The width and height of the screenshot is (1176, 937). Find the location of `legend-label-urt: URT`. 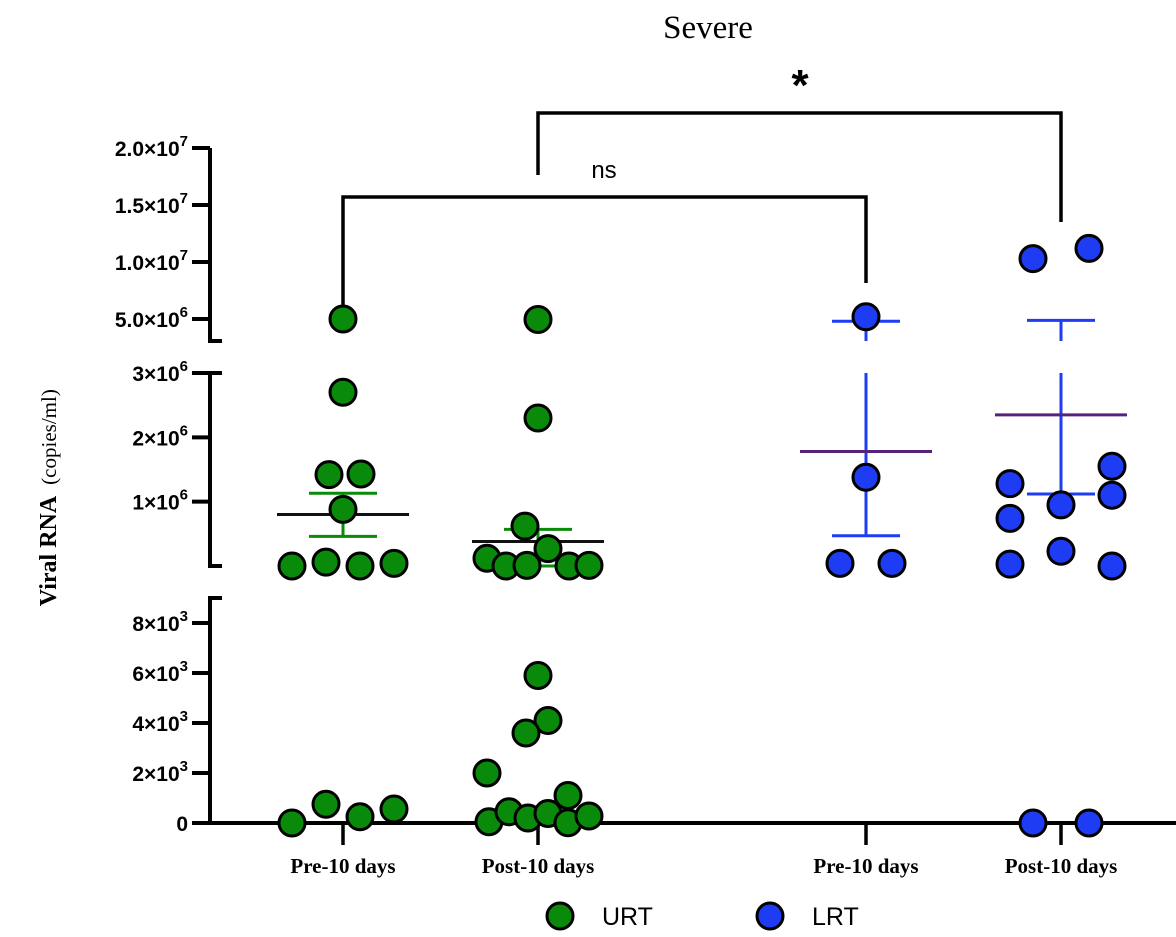

legend-label-urt: URT is located at coordinates (627, 917).